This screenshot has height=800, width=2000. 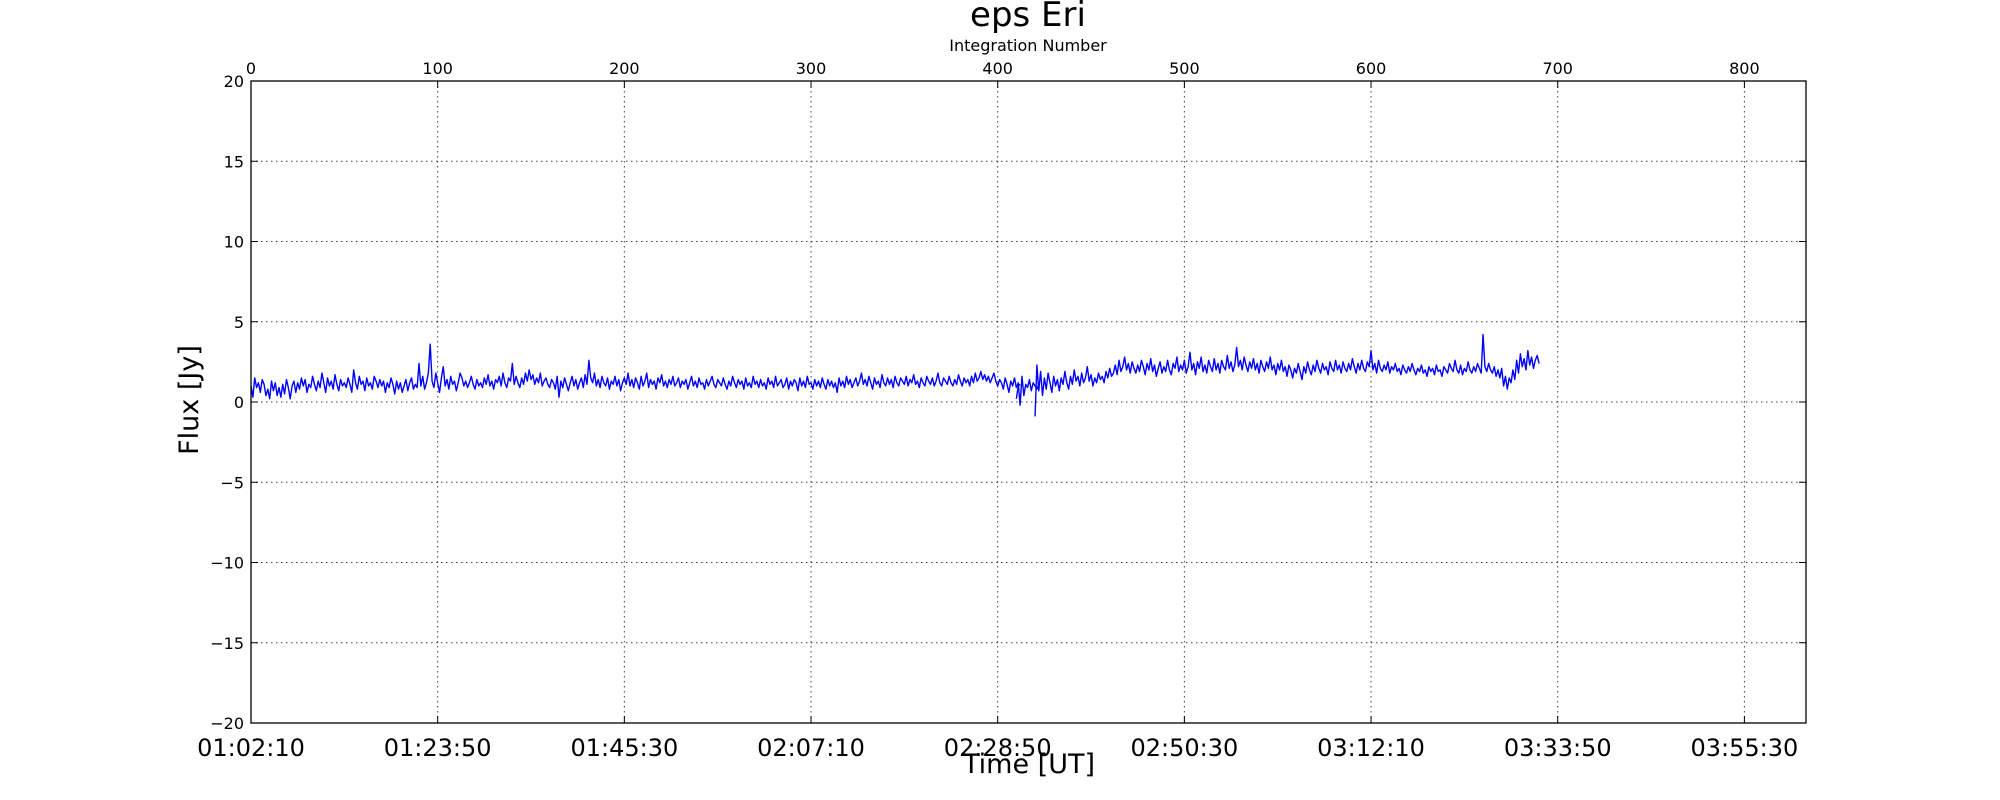 What do you see at coordinates (997, 68) in the screenshot?
I see `x-tick-label-integration: 400` at bounding box center [997, 68].